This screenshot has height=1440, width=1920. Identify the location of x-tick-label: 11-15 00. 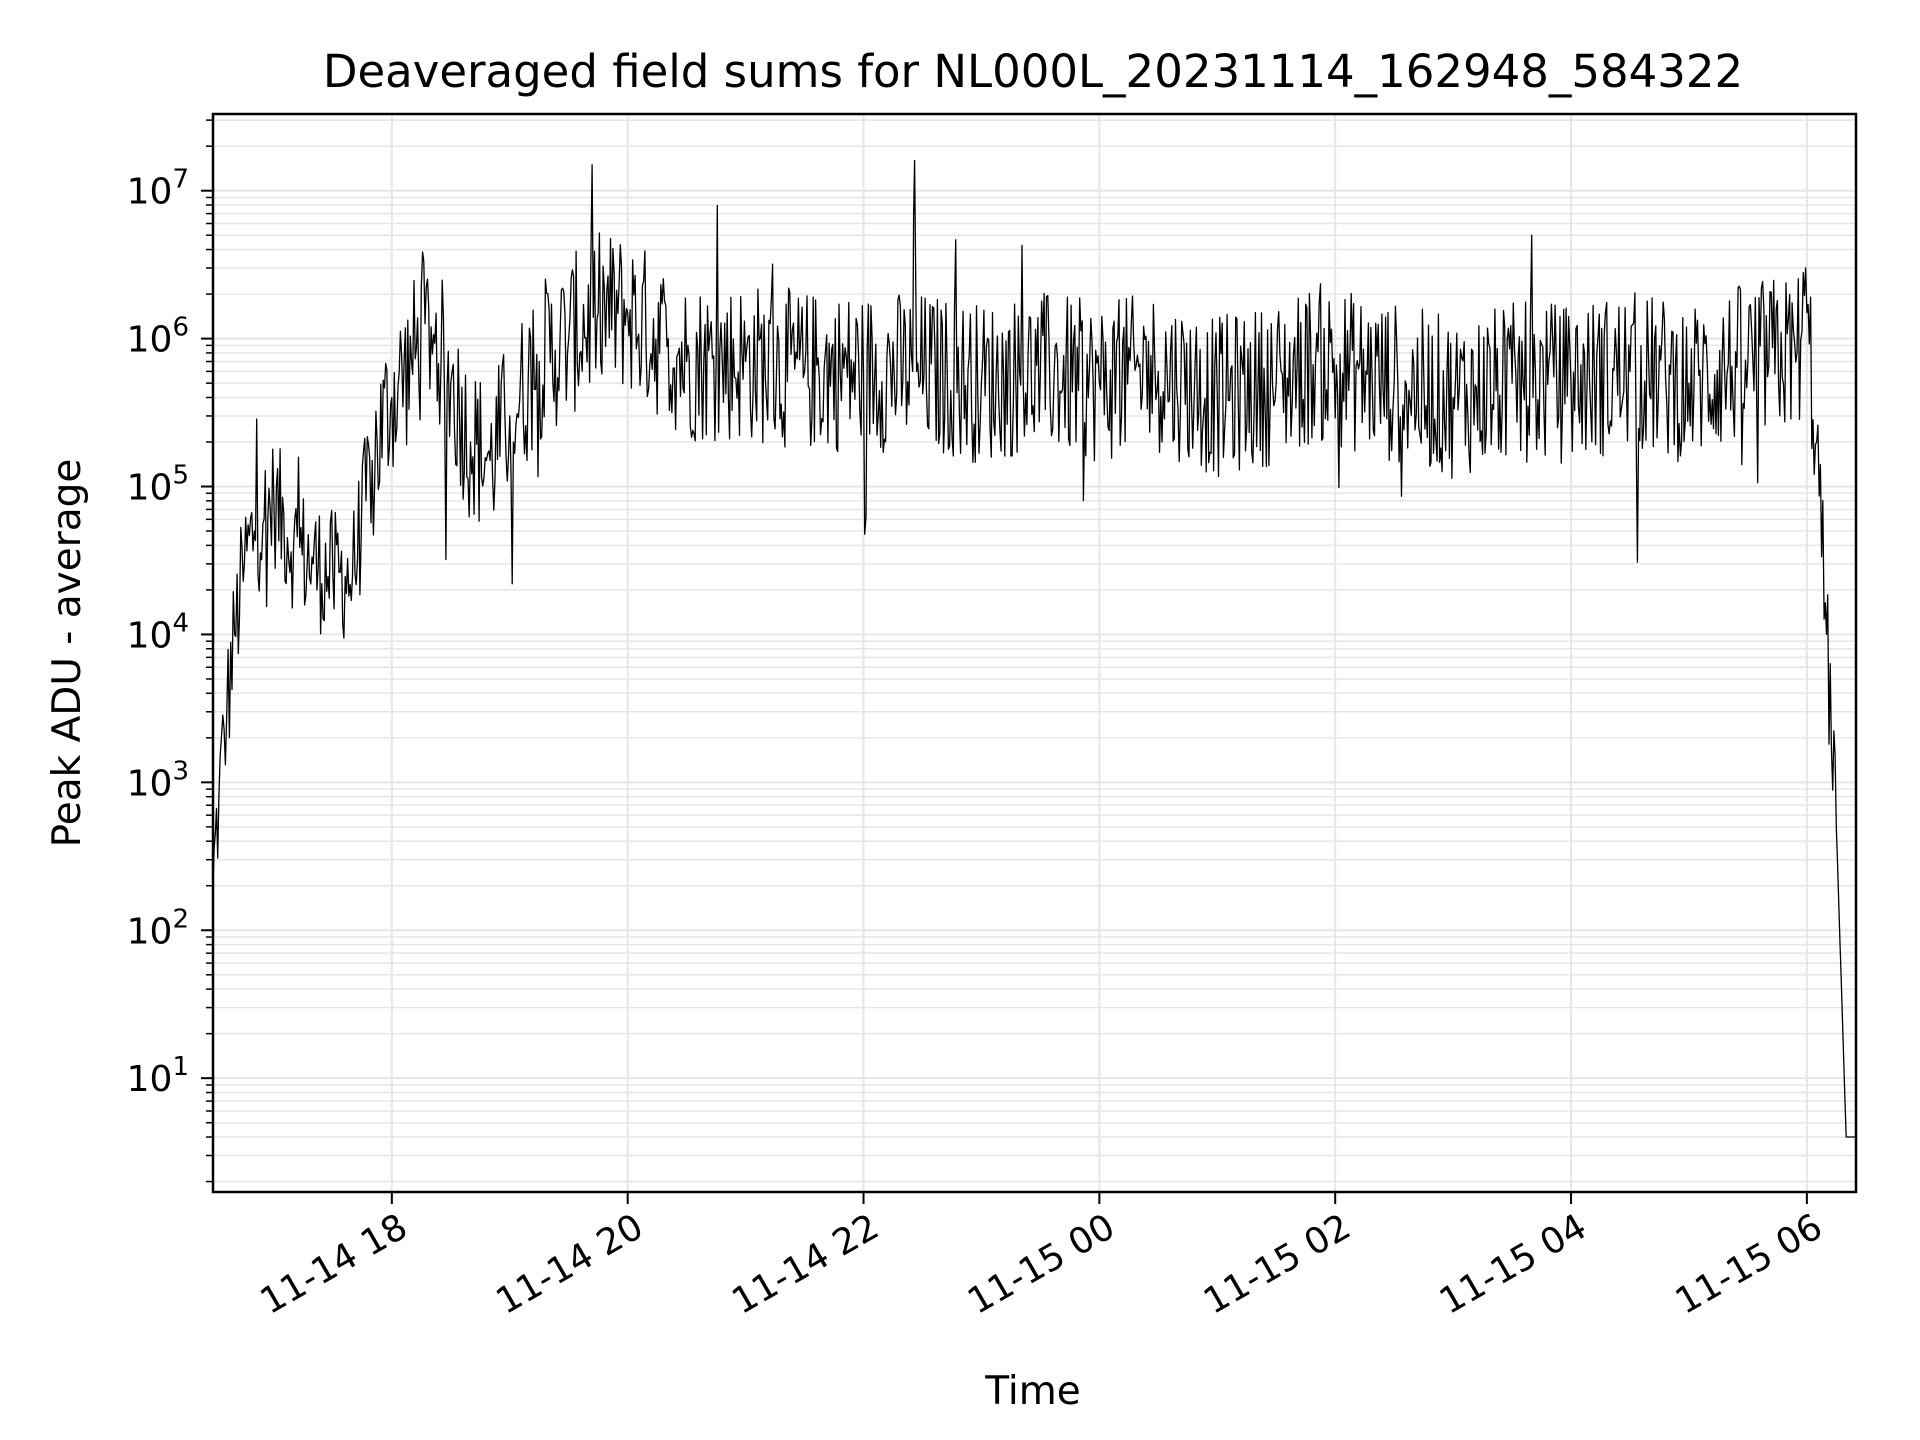
(1041, 1264).